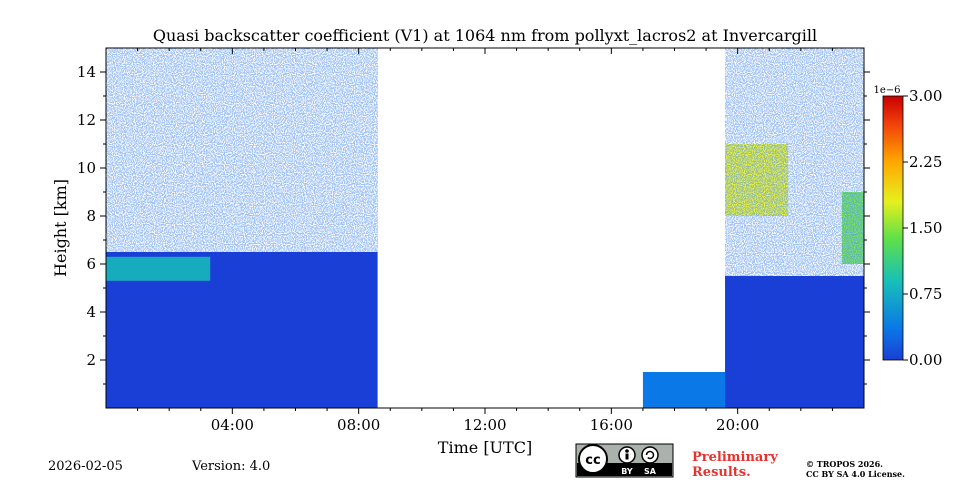 This screenshot has height=480, width=960. What do you see at coordinates (650, 471) in the screenshot?
I see `badge-sa-label: SA` at bounding box center [650, 471].